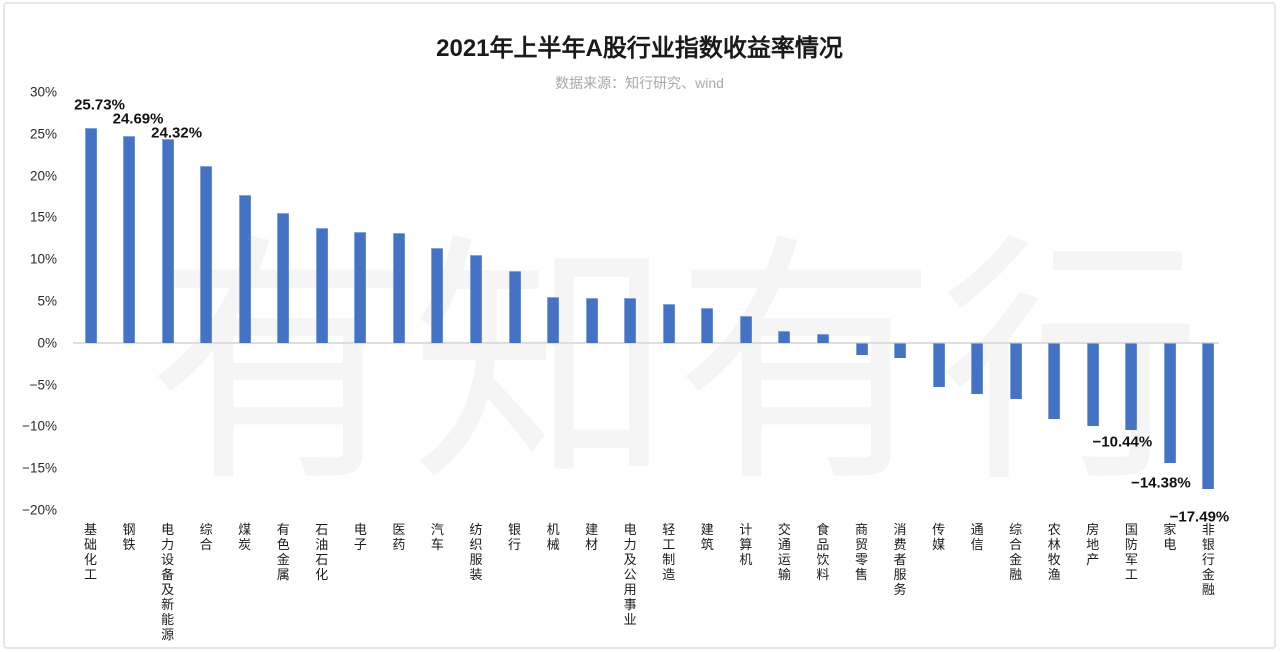 The image size is (1280, 652). What do you see at coordinates (177, 133) in the screenshot?
I see `bar-value-label: 24.32%` at bounding box center [177, 133].